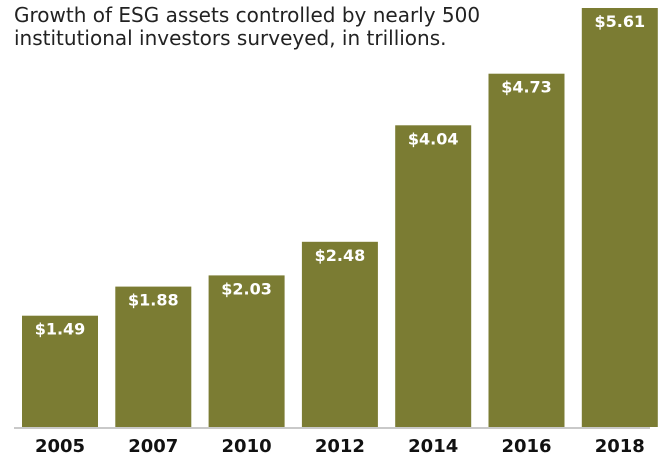 The image size is (661, 458). Describe the element at coordinates (247, 446) in the screenshot. I see `x-tick-label-2010: 2010` at that location.